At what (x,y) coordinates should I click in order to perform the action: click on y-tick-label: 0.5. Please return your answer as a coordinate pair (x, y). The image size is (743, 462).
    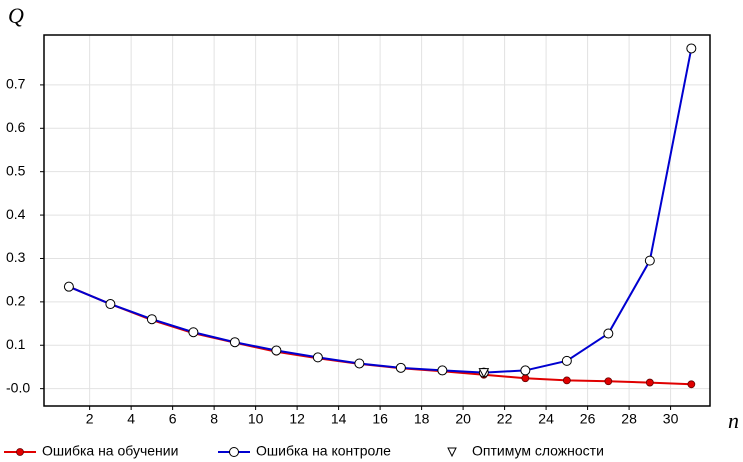
    Looking at the image, I should click on (16, 170).